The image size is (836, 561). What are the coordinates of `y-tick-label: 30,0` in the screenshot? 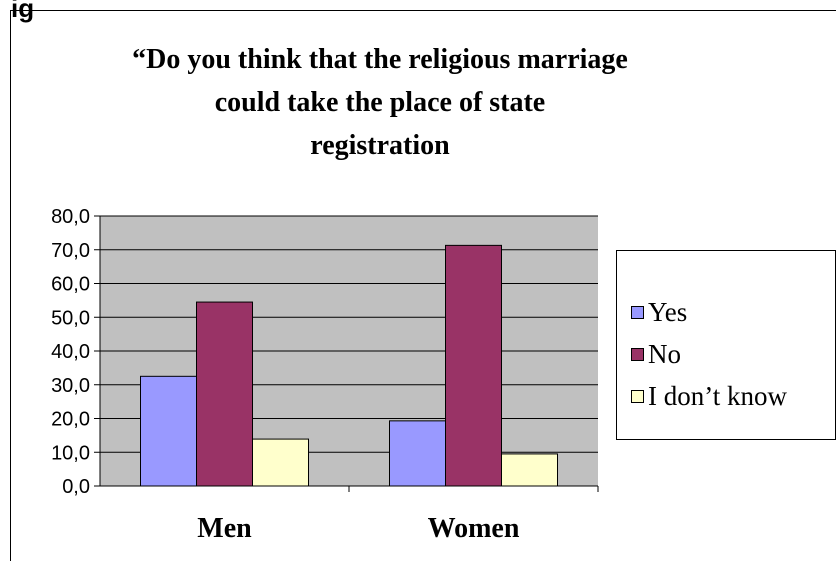 It's located at (70, 386).